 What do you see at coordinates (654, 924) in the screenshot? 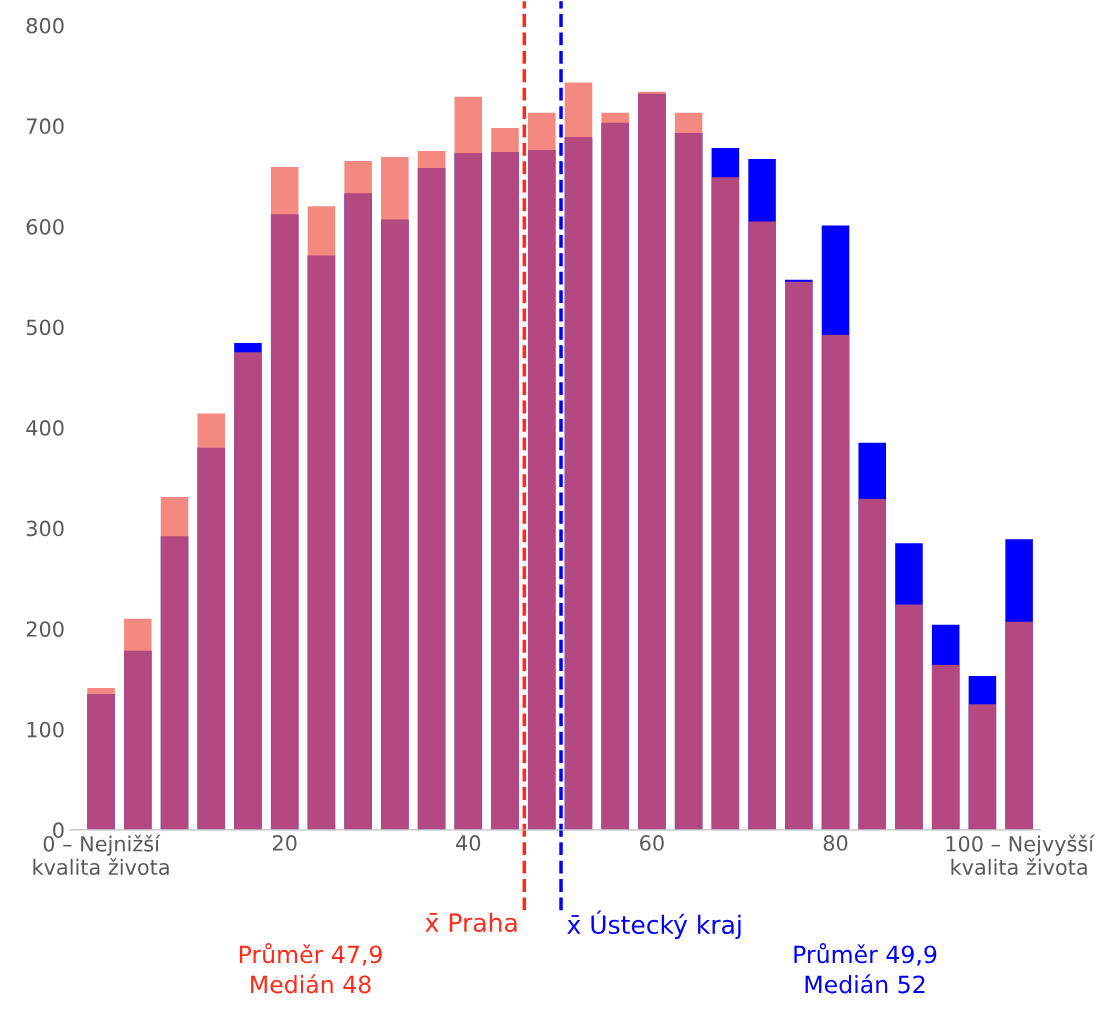
I see `ref-line-label: x̄ Ústecký kraj` at bounding box center [654, 924].